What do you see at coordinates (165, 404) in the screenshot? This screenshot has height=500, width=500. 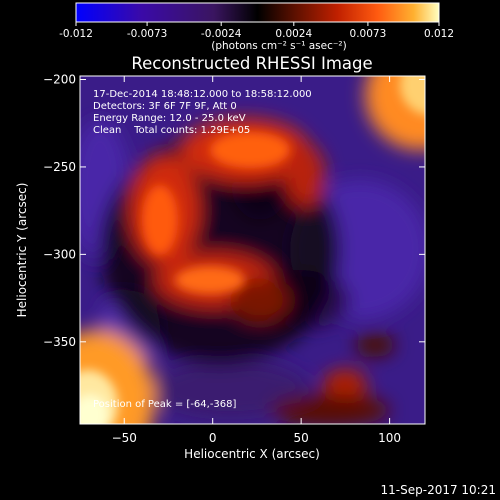 I see `peak-position-label: Position of Peak = [-64,-368]` at bounding box center [165, 404].